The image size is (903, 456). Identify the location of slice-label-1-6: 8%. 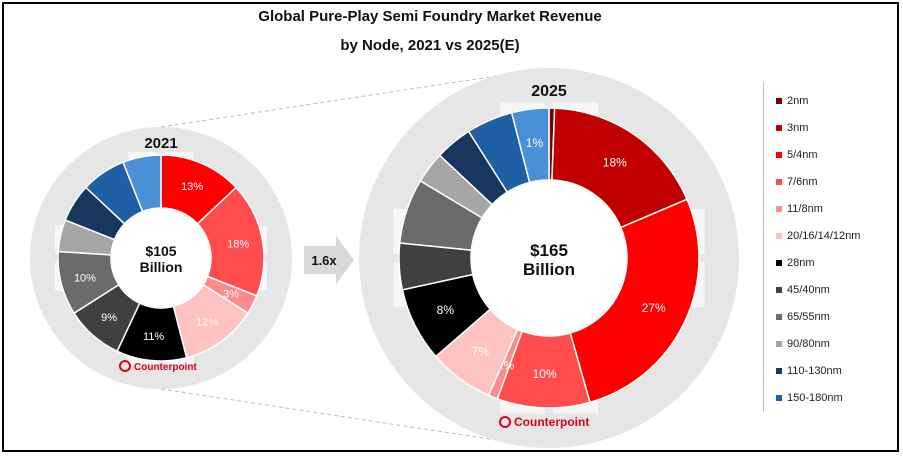
(446, 310).